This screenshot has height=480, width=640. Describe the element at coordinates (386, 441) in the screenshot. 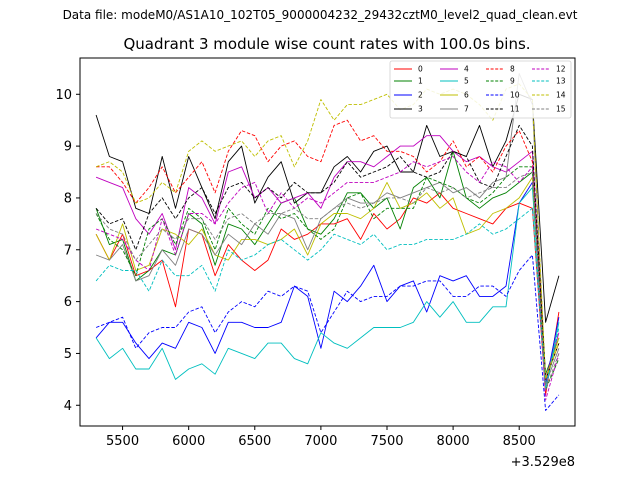

I see `x-tick-label: 7500` at that location.